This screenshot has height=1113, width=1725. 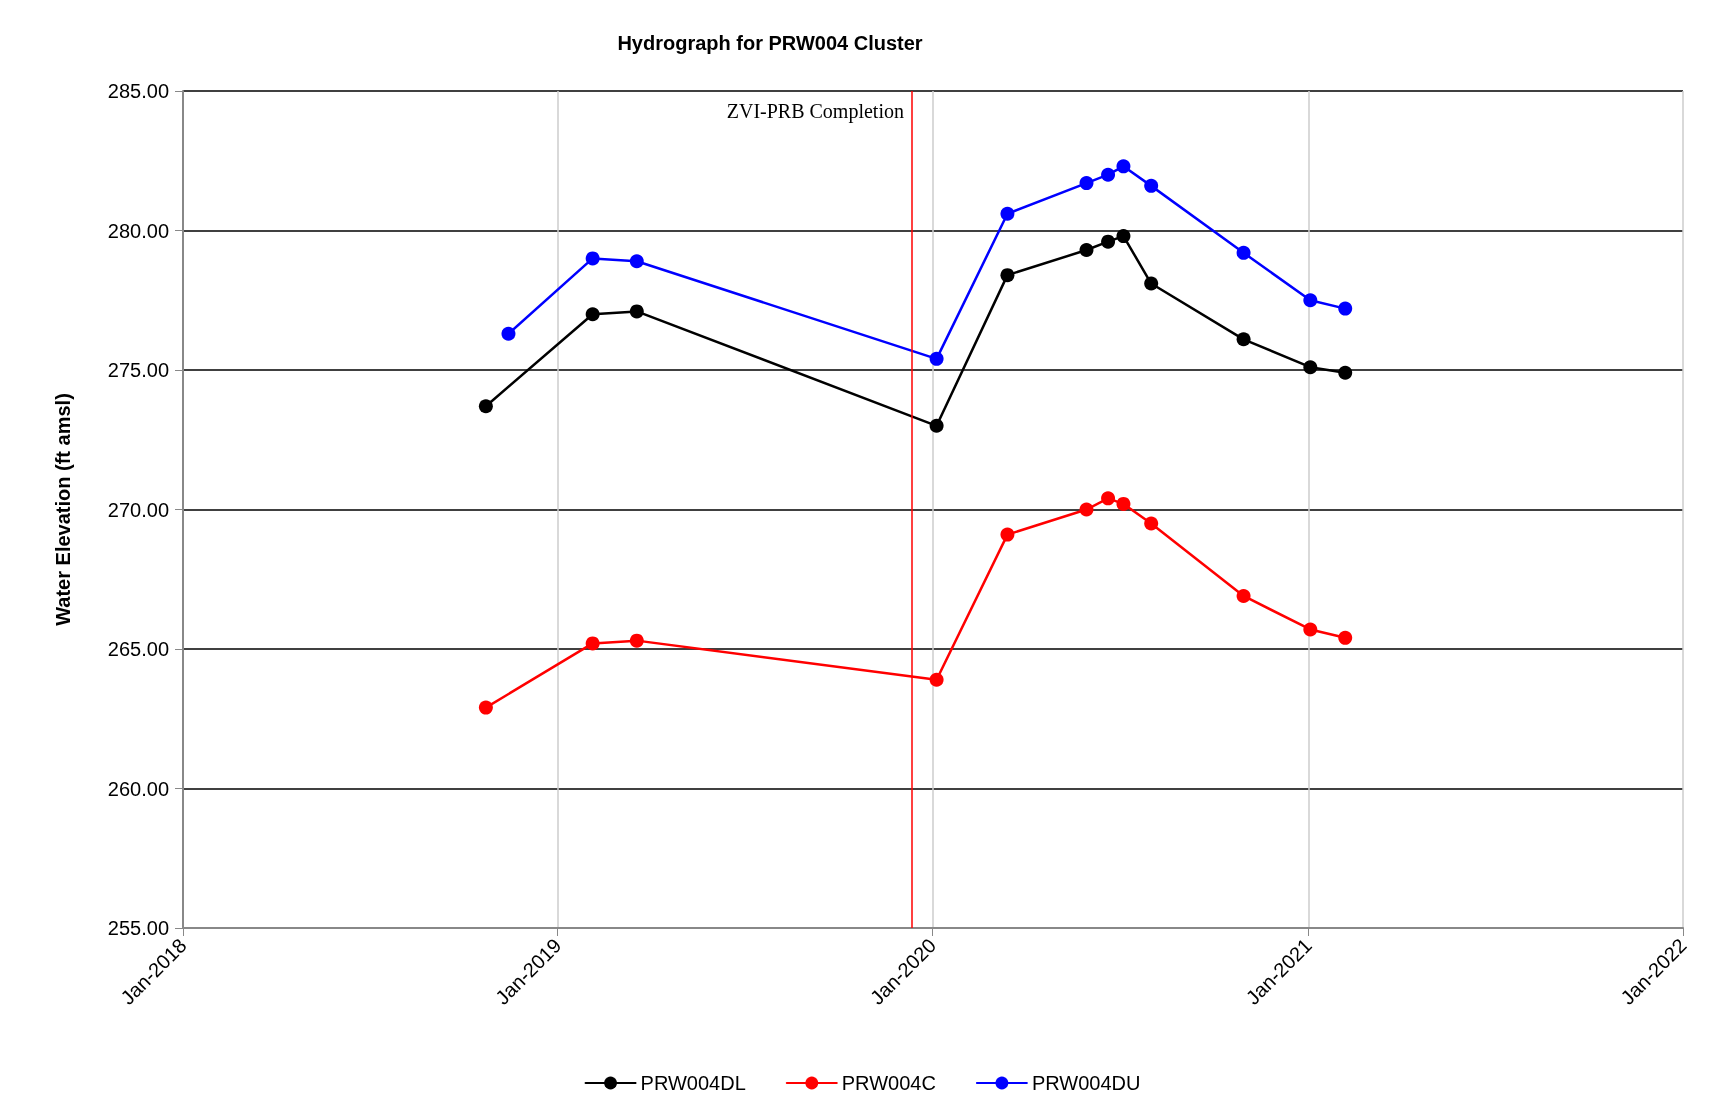 I want to click on y-tick-label: 275.00, so click(x=138, y=370).